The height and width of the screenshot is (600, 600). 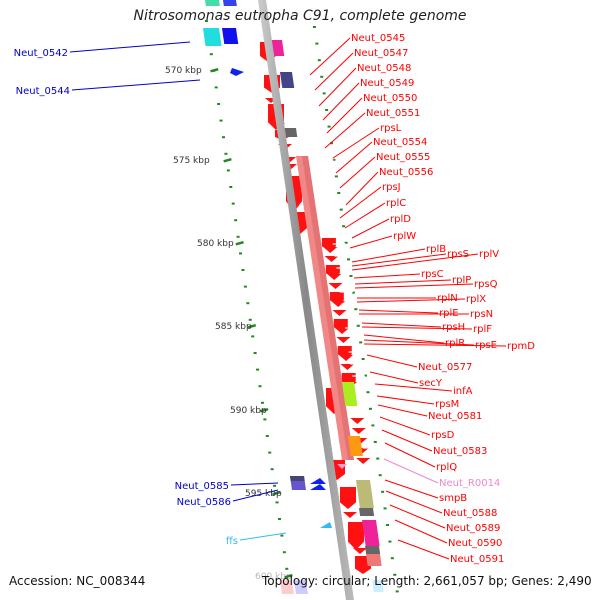 I want to click on tick-label: 570 kbp, so click(x=183, y=71).